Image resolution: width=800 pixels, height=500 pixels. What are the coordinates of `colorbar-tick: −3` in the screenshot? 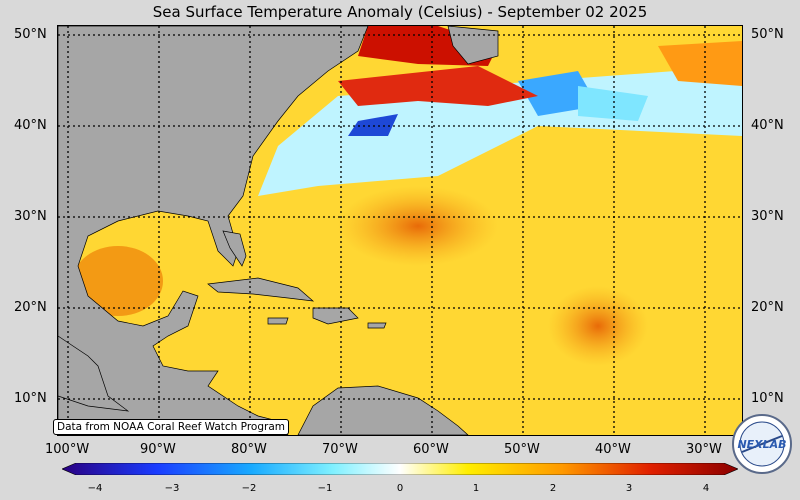 It's located at (172, 488).